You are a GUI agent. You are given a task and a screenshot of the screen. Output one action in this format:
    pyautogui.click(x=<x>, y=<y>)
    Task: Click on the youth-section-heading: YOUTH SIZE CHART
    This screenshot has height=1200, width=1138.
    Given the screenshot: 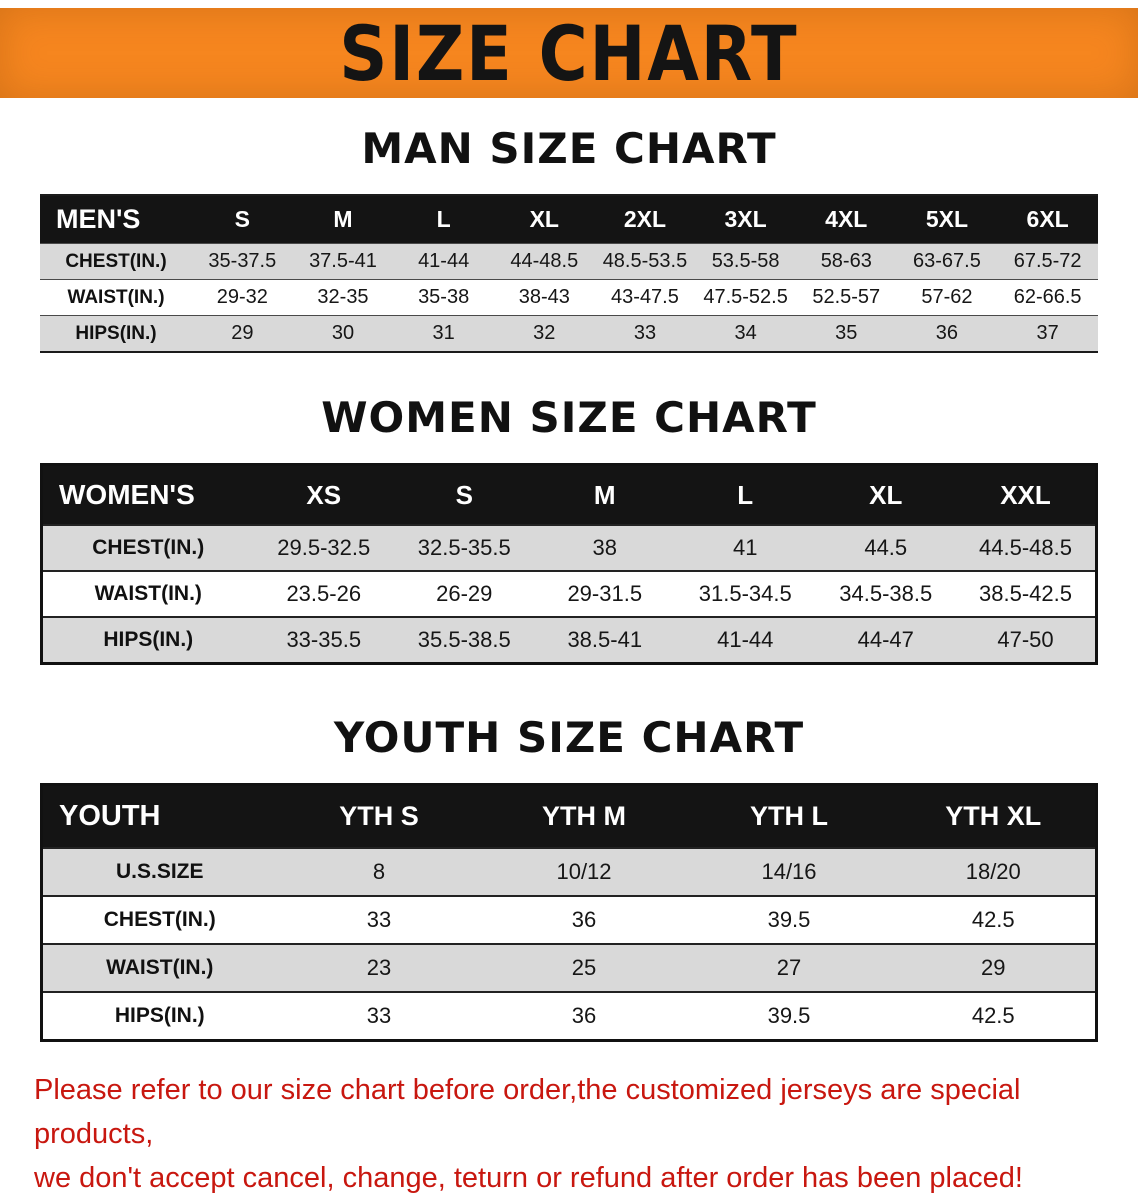 What is the action you would take?
    pyautogui.click(x=569, y=737)
    